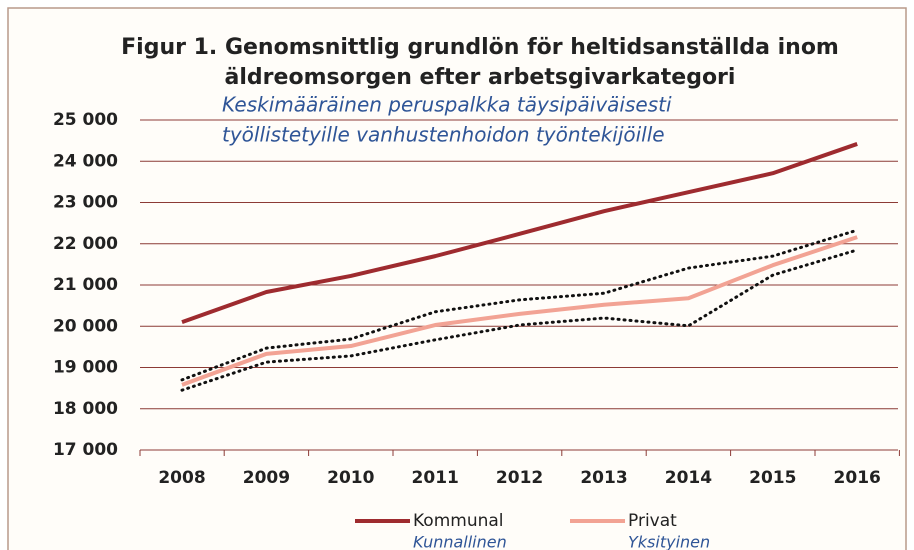 Image resolution: width=914 pixels, height=550 pixels. I want to click on x-tick-label: 2010, so click(350, 478).